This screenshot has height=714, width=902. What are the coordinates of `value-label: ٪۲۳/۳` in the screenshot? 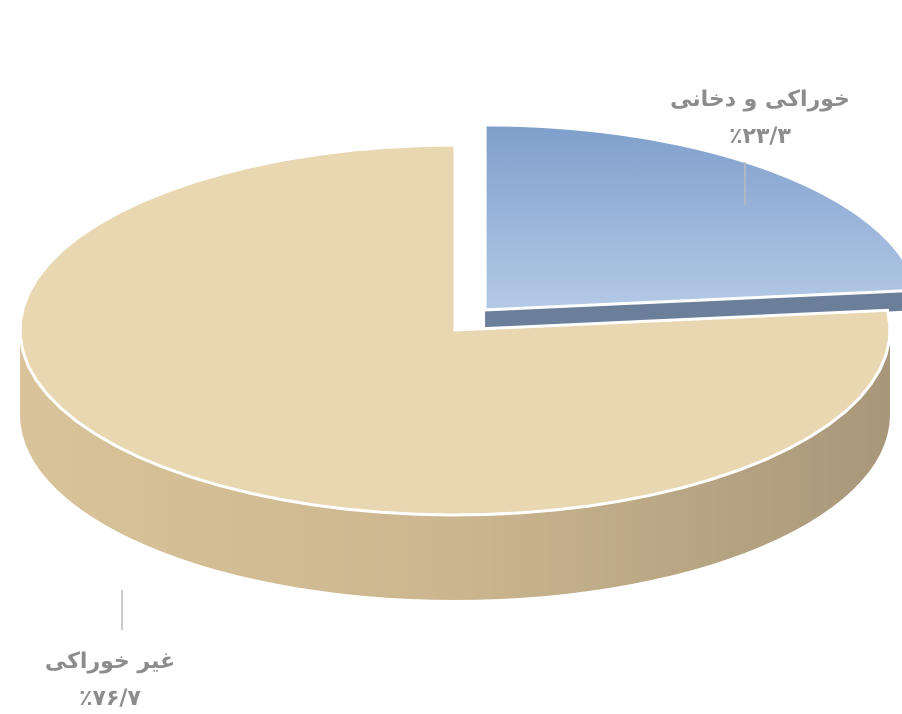 It's located at (760, 136).